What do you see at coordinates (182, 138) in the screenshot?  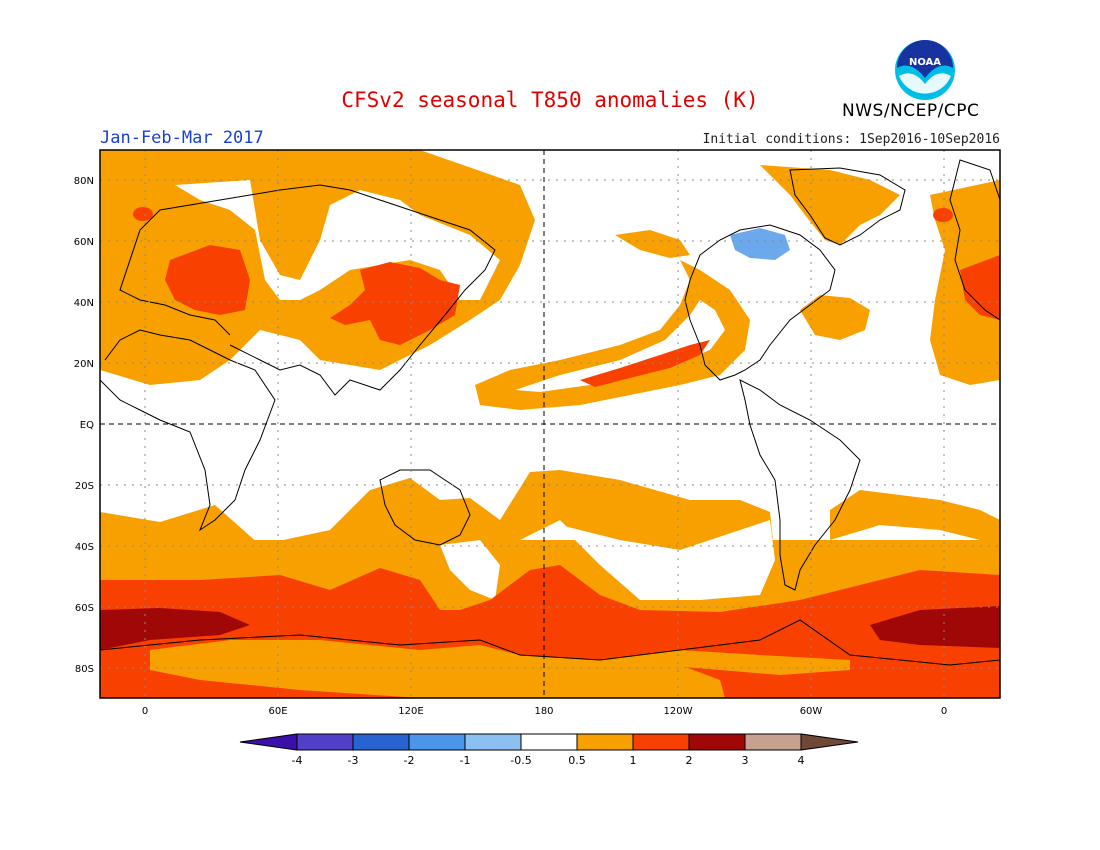 I see `forecast-period: Jan-Feb-Mar 2017` at bounding box center [182, 138].